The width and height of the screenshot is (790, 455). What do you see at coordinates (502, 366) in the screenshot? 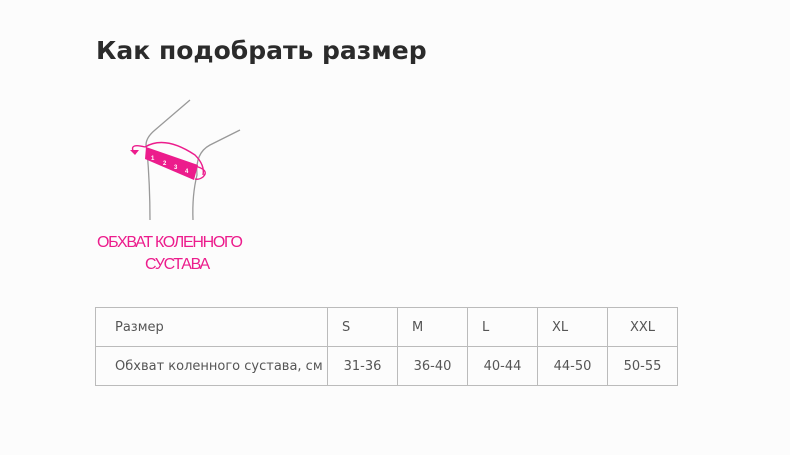
I see `value-cell: 40-44` at bounding box center [502, 366].